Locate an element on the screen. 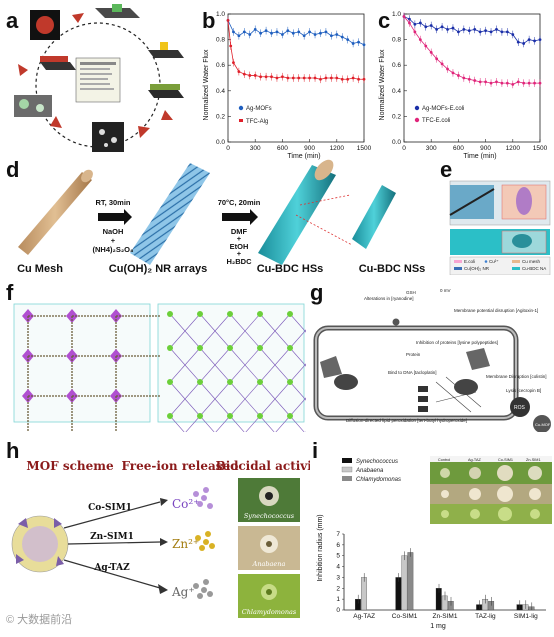  chart-c-xtick-label: 900 is located at coordinates (485, 148).